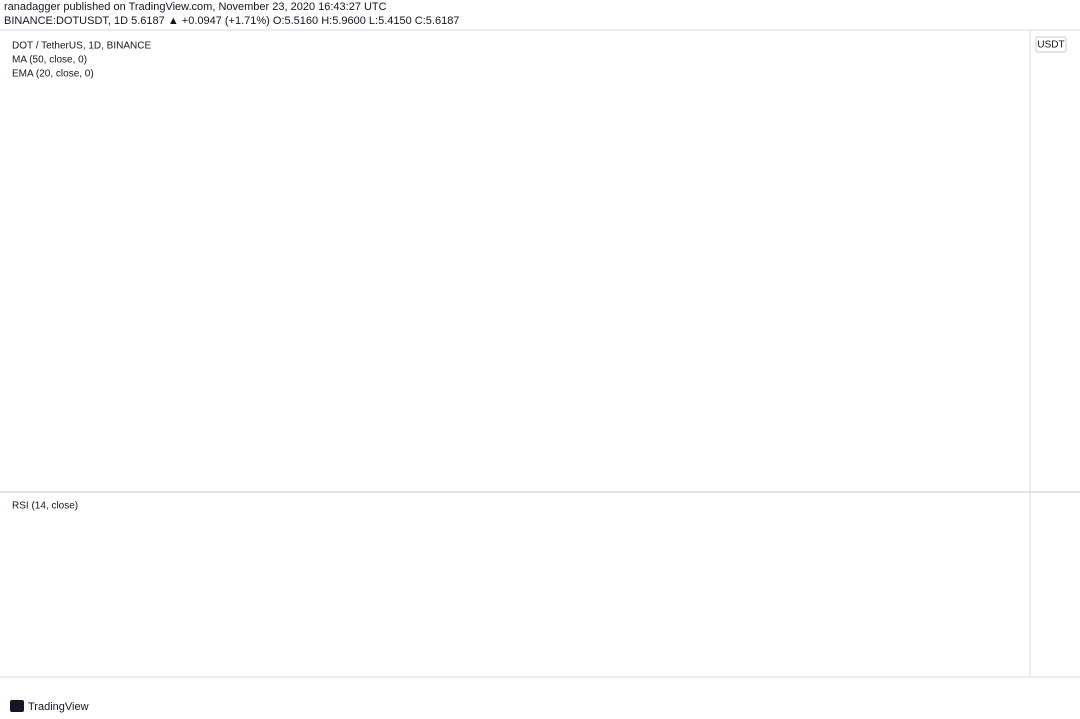 Image resolution: width=1080 pixels, height=719 pixels. I want to click on currency-box, so click(1051, 44).